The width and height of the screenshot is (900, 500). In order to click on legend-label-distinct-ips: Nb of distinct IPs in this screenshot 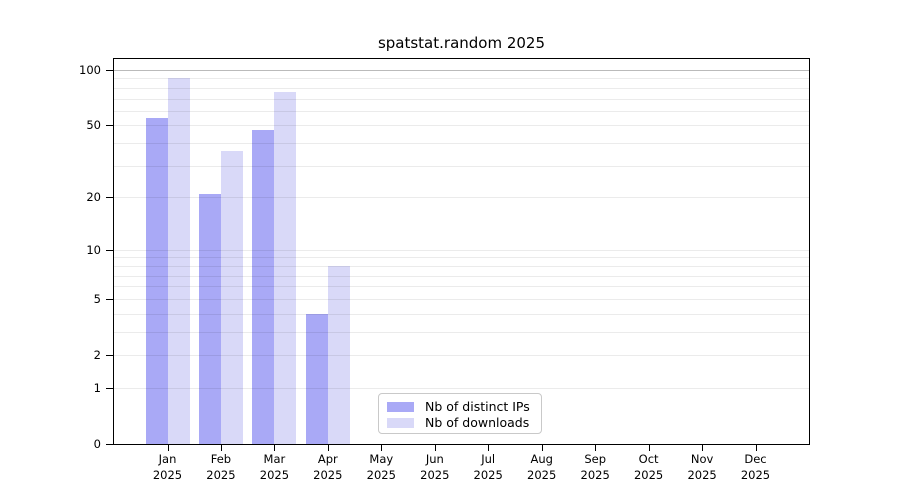, I will do `click(477, 406)`.